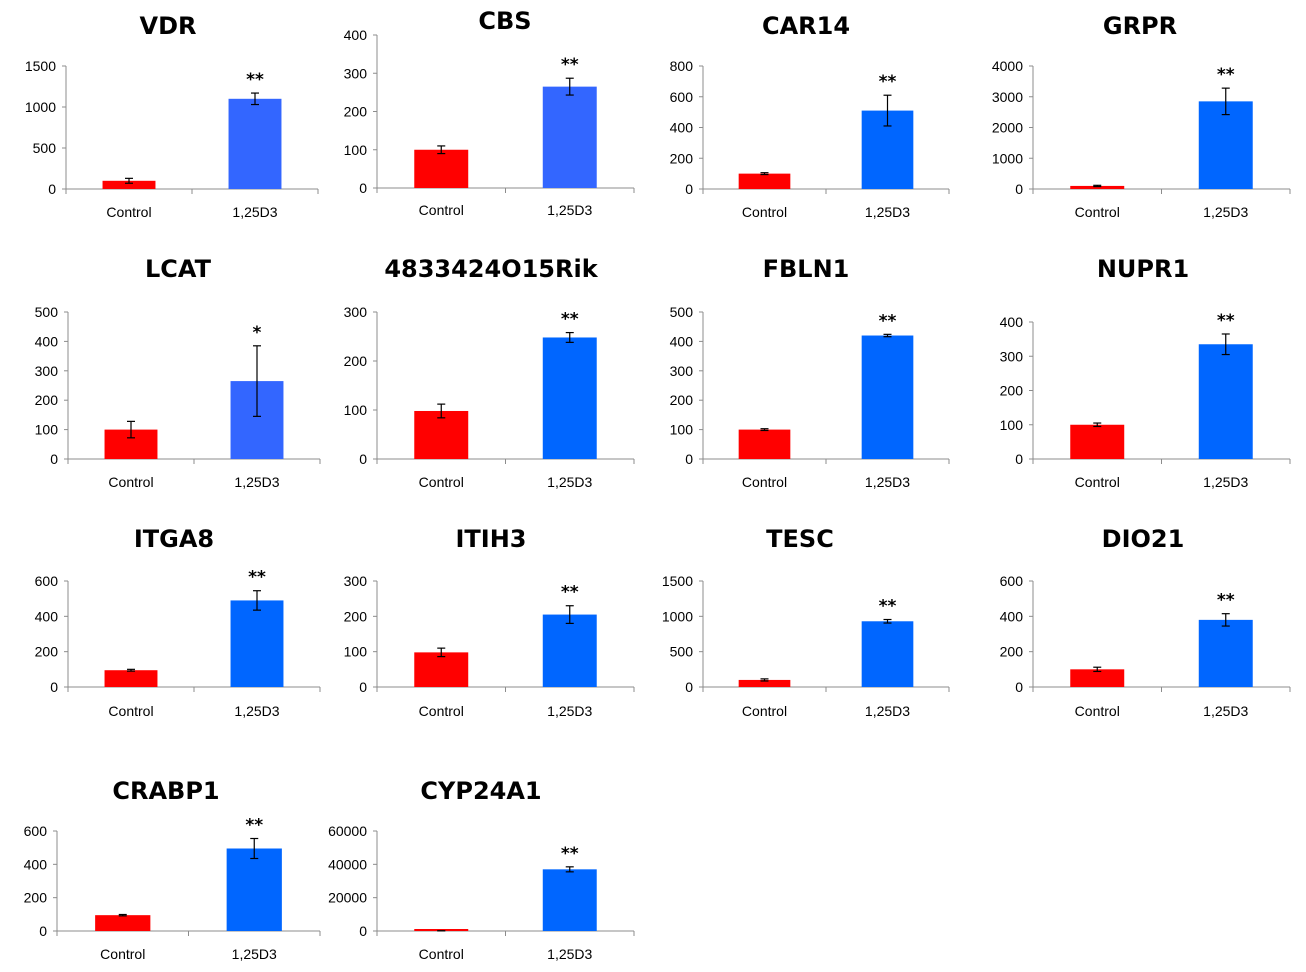 Image resolution: width=1306 pixels, height=972 pixels. Describe the element at coordinates (489, 112) in the screenshot. I see `chart-panel: CBS 0 100 200 300 400 Control 1,25D3 **` at that location.